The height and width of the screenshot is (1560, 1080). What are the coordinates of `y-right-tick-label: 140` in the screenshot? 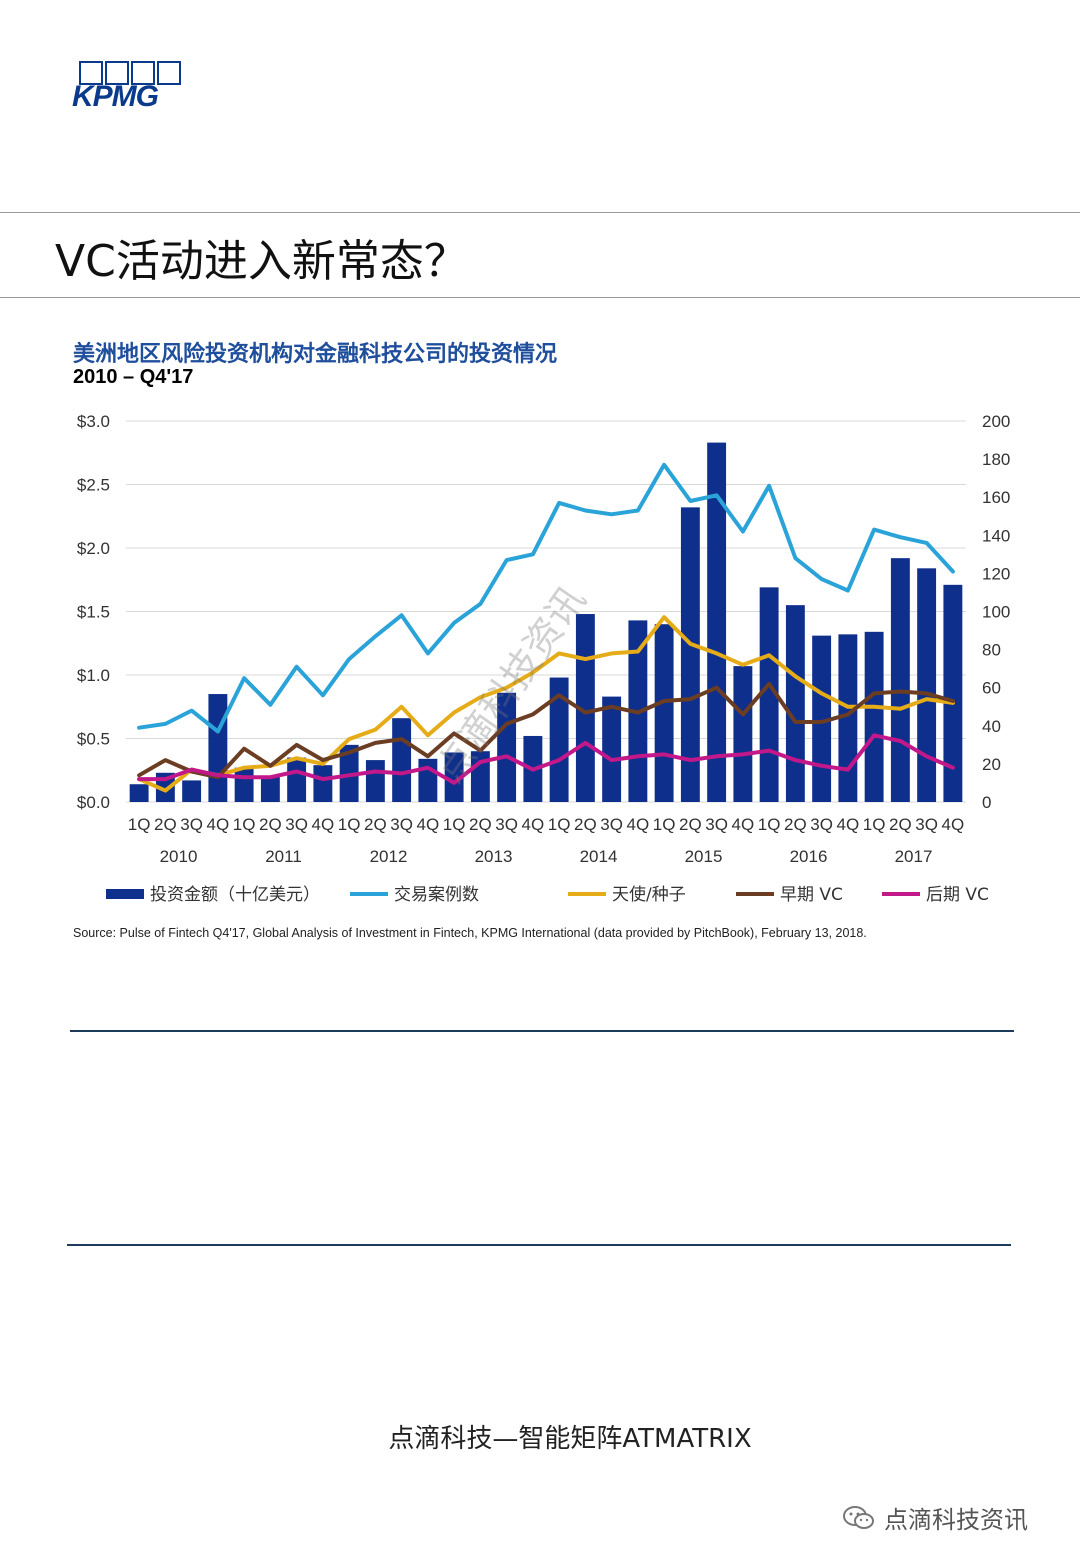 It's located at (996, 535).